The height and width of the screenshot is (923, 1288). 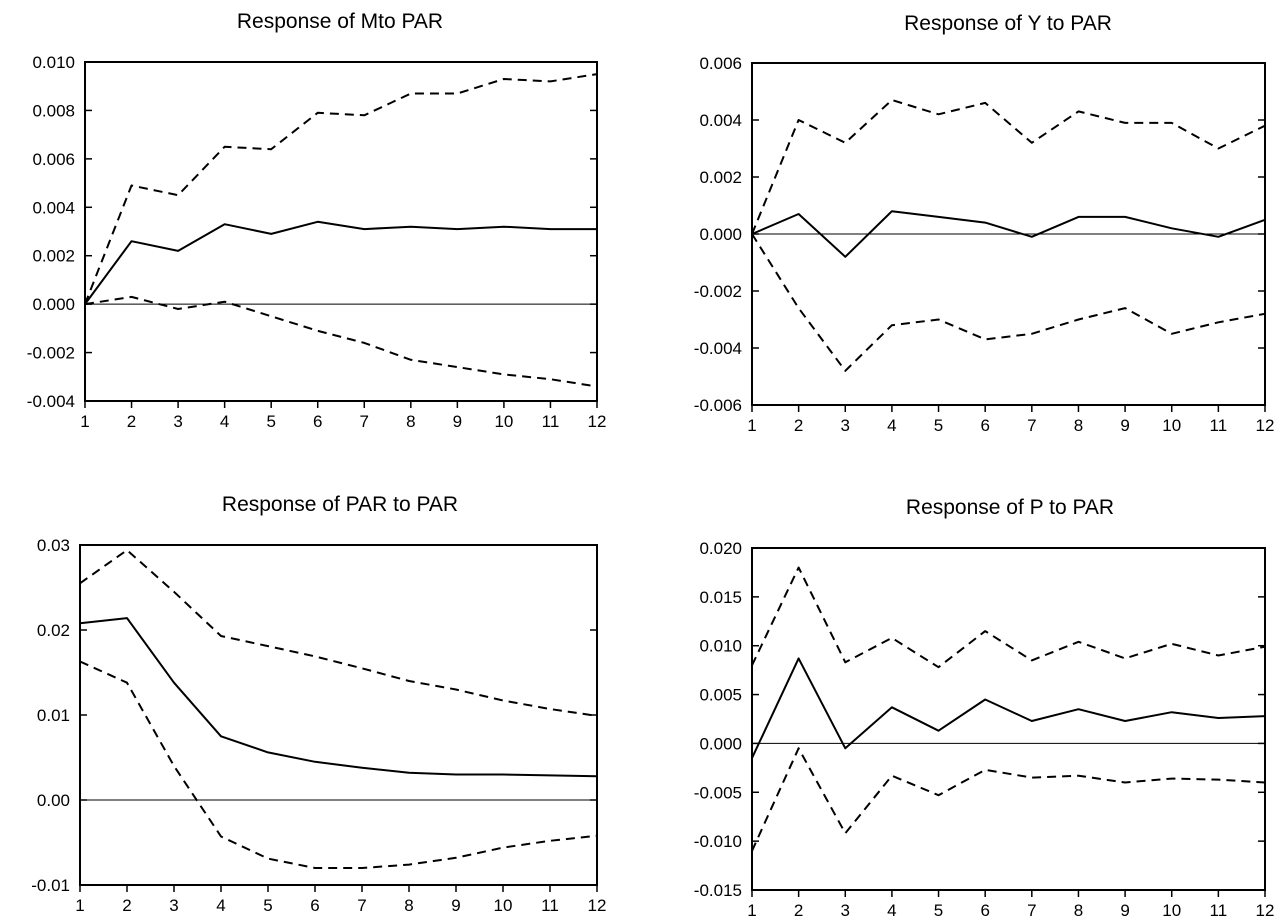 What do you see at coordinates (718, 792) in the screenshot?
I see `y-tick-label: -0.005` at bounding box center [718, 792].